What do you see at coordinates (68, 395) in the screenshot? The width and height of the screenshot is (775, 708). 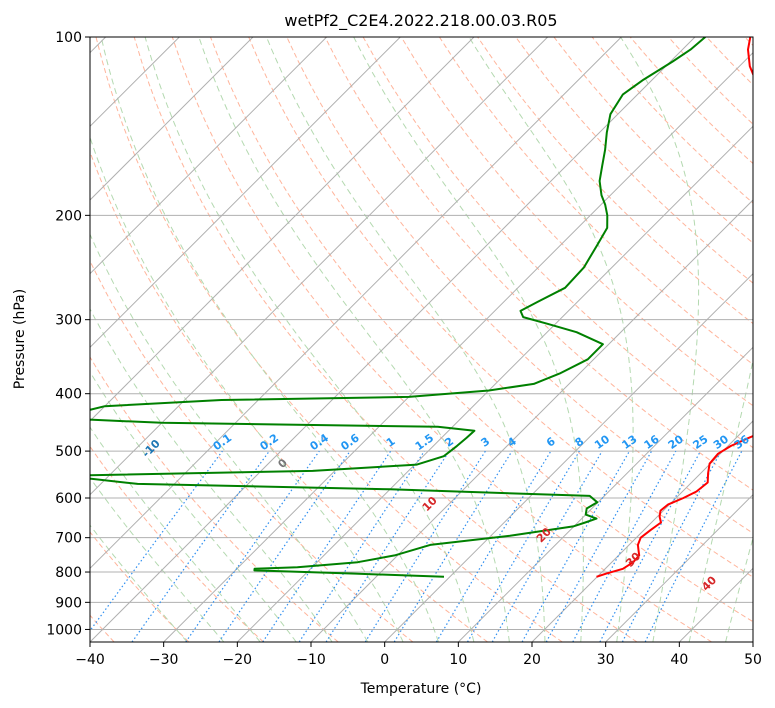 I see `y-tick-label: 400` at bounding box center [68, 395].